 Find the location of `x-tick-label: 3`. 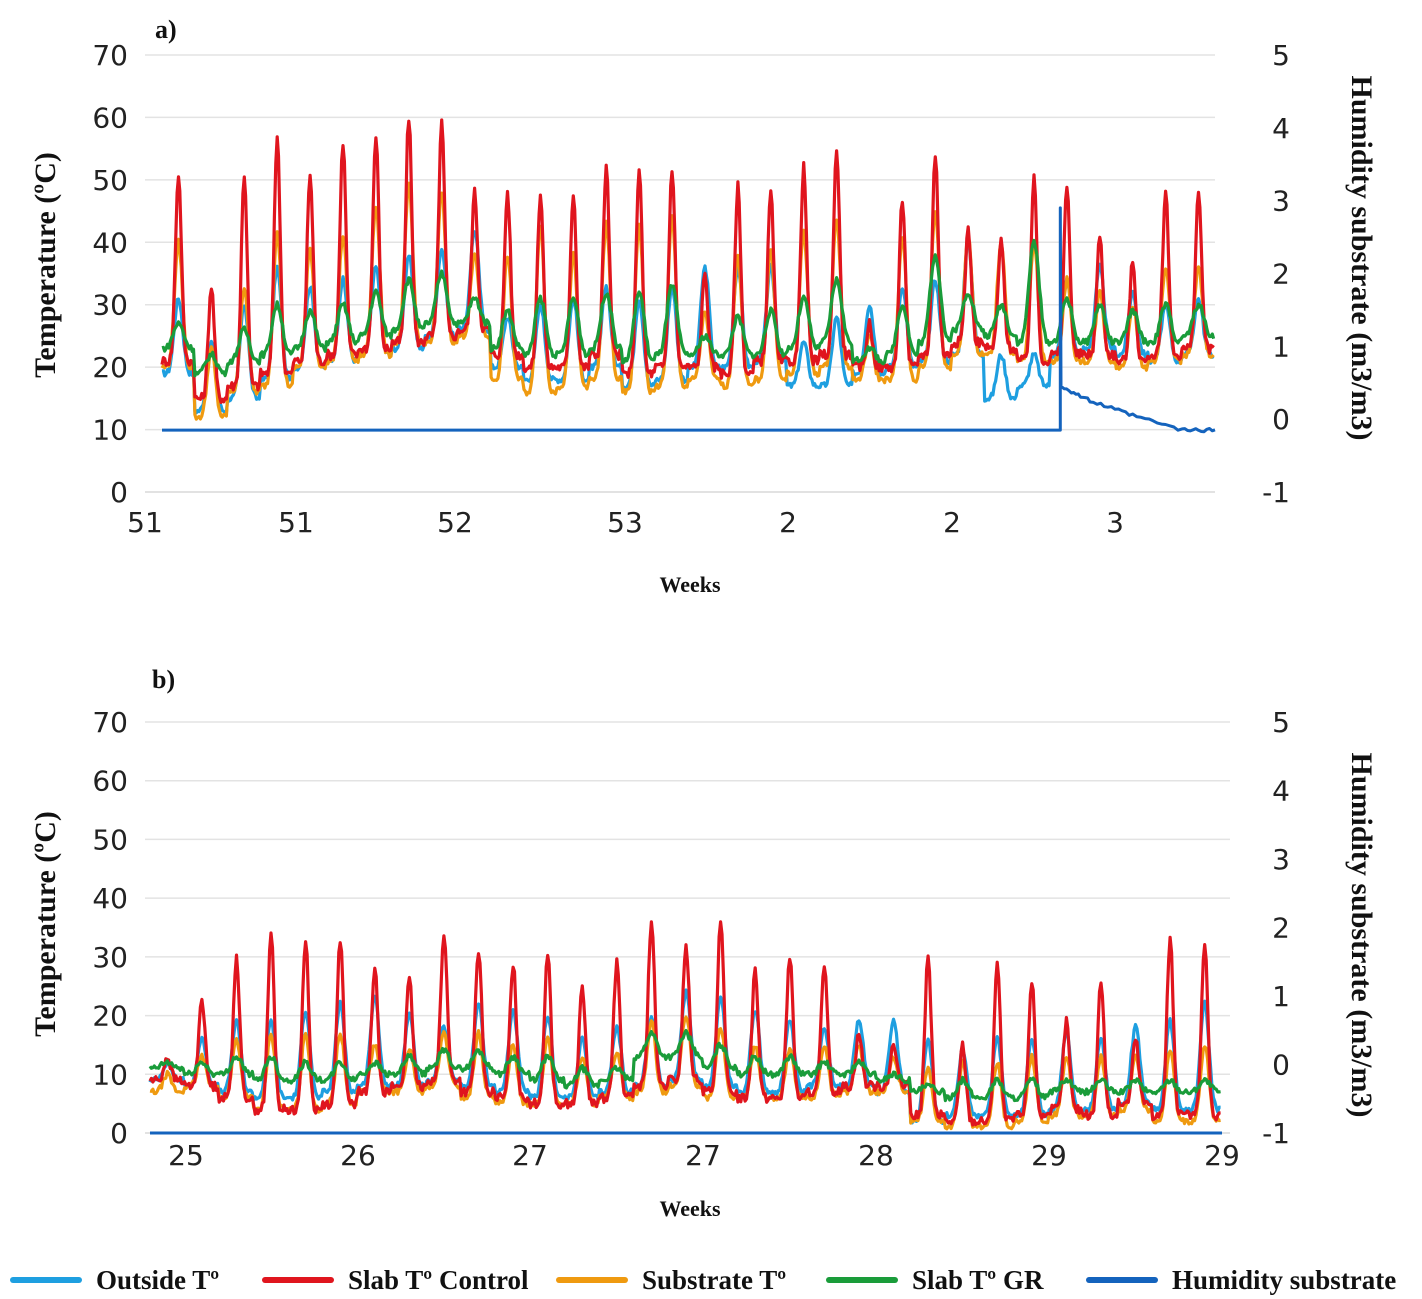

x-tick-label: 3 is located at coordinates (1115, 522).